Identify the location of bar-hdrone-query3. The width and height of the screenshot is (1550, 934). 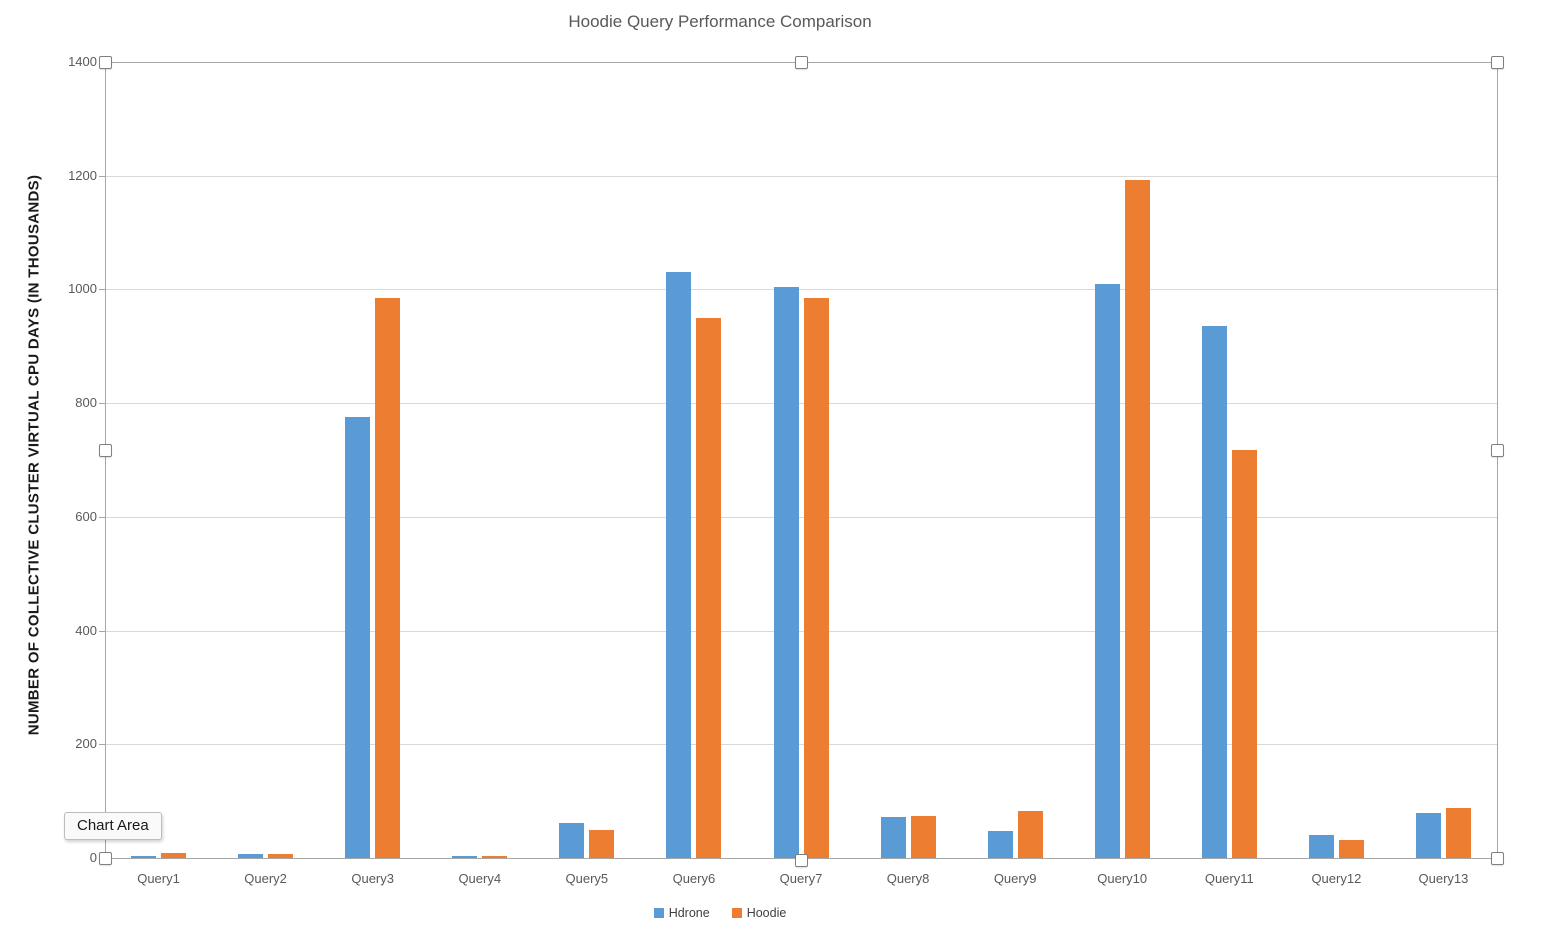
(358, 637).